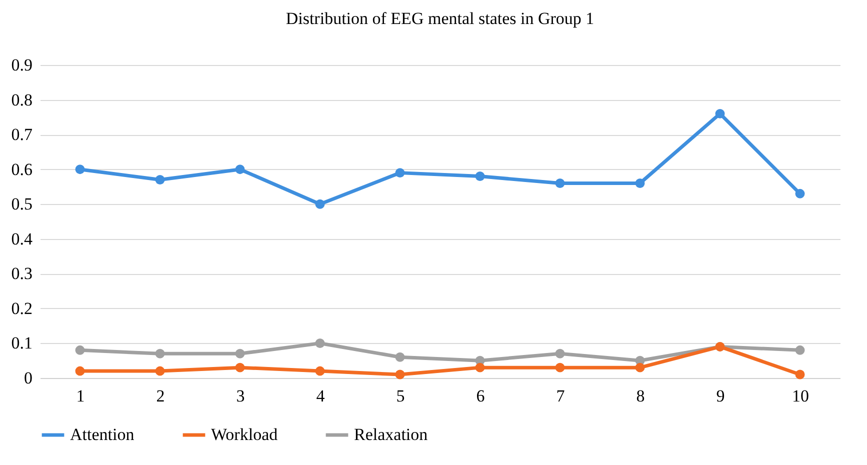 Image resolution: width=867 pixels, height=465 pixels. I want to click on x-tick-label: 3, so click(240, 396).